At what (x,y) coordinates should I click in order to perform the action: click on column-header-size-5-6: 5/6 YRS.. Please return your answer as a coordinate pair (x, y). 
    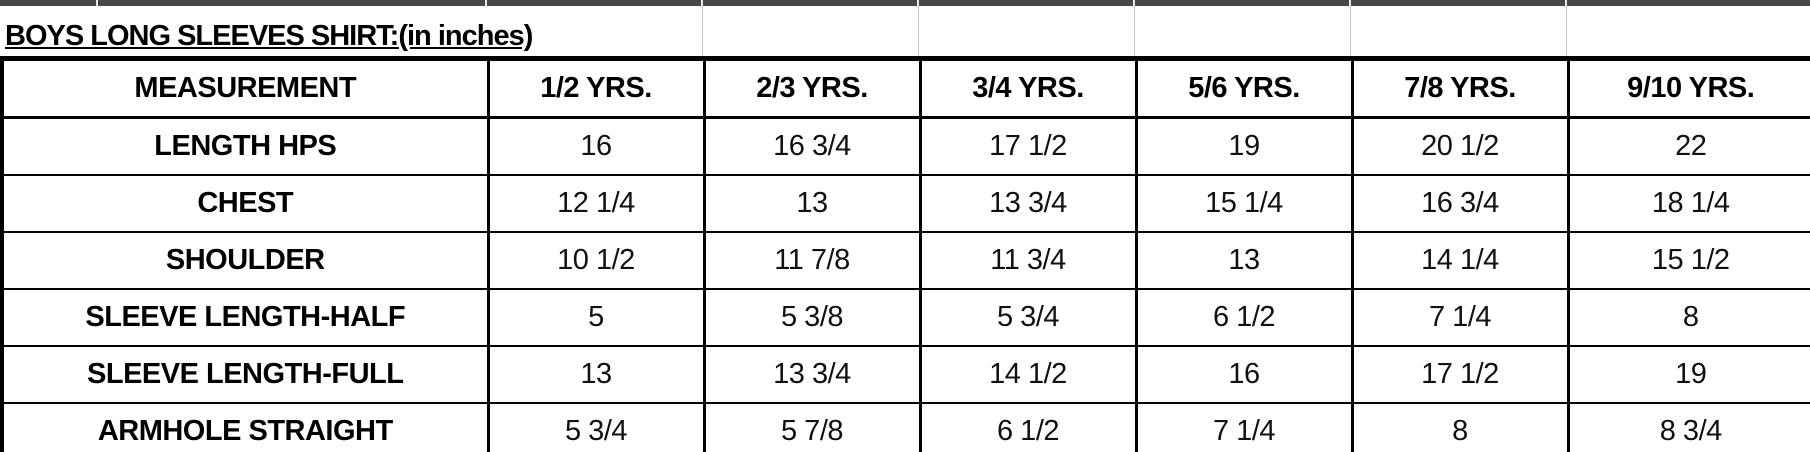
    Looking at the image, I should click on (1244, 88).